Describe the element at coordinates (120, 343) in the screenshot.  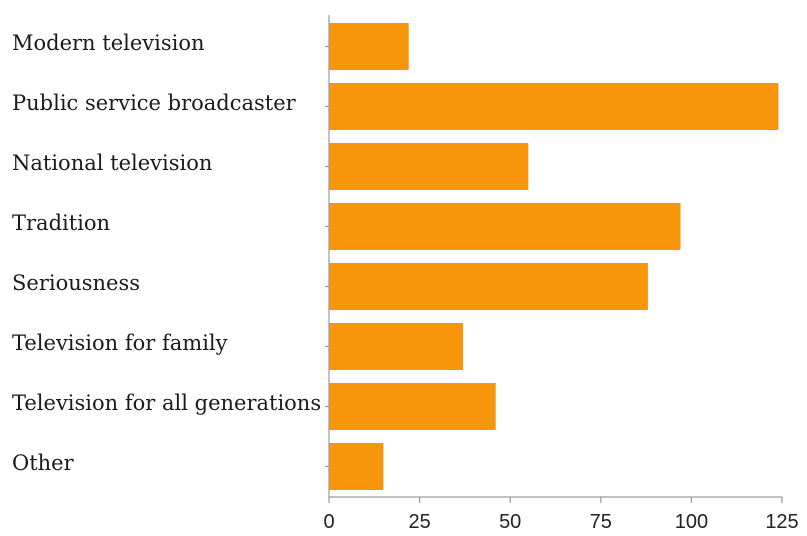
I see `category-label-5: Television for family` at that location.